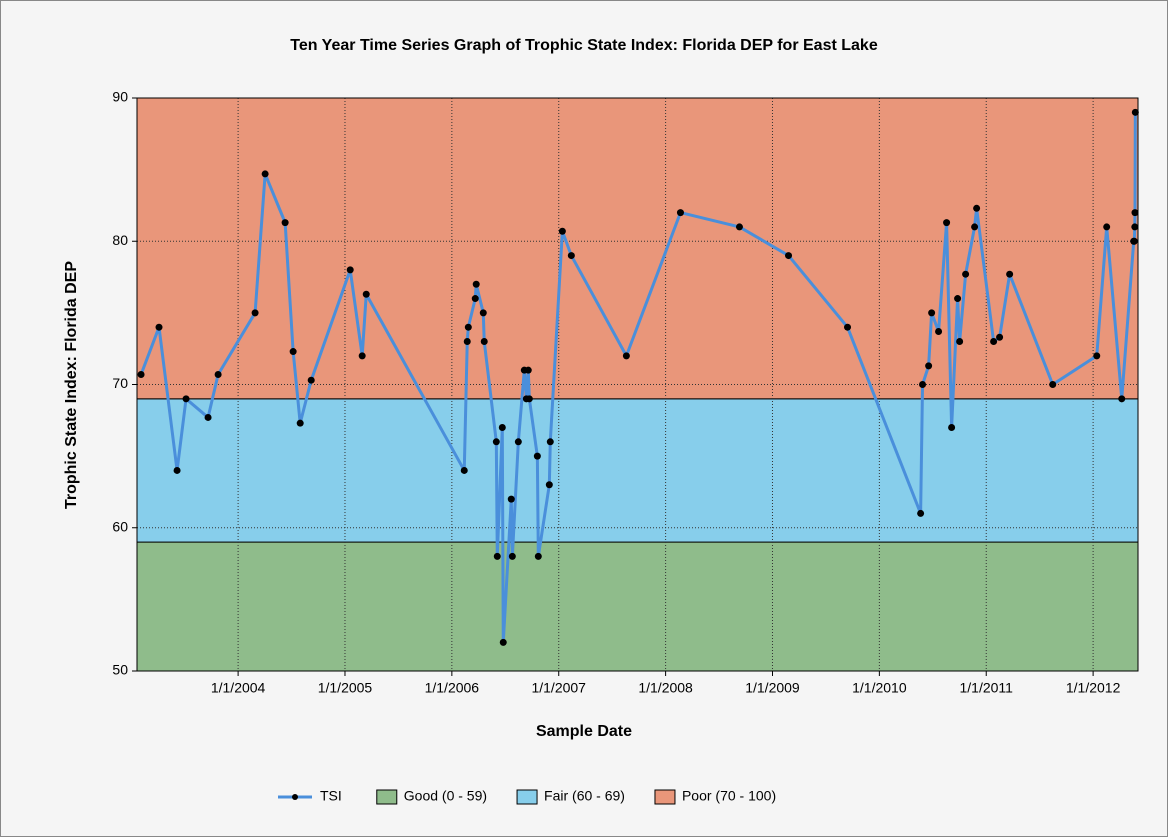 The width and height of the screenshot is (1168, 837). What do you see at coordinates (1093, 688) in the screenshot?
I see `x-tick-label: 1/1/2012` at bounding box center [1093, 688].